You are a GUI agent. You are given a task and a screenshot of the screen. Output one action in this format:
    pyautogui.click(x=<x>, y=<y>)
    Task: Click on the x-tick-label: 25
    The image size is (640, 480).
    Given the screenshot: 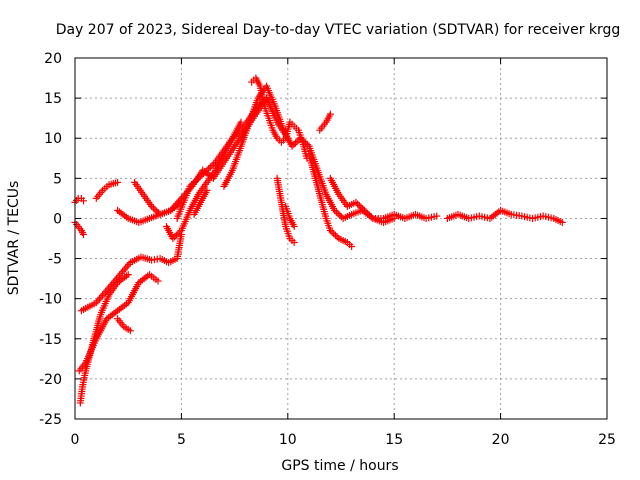 What is the action you would take?
    pyautogui.click(x=607, y=440)
    